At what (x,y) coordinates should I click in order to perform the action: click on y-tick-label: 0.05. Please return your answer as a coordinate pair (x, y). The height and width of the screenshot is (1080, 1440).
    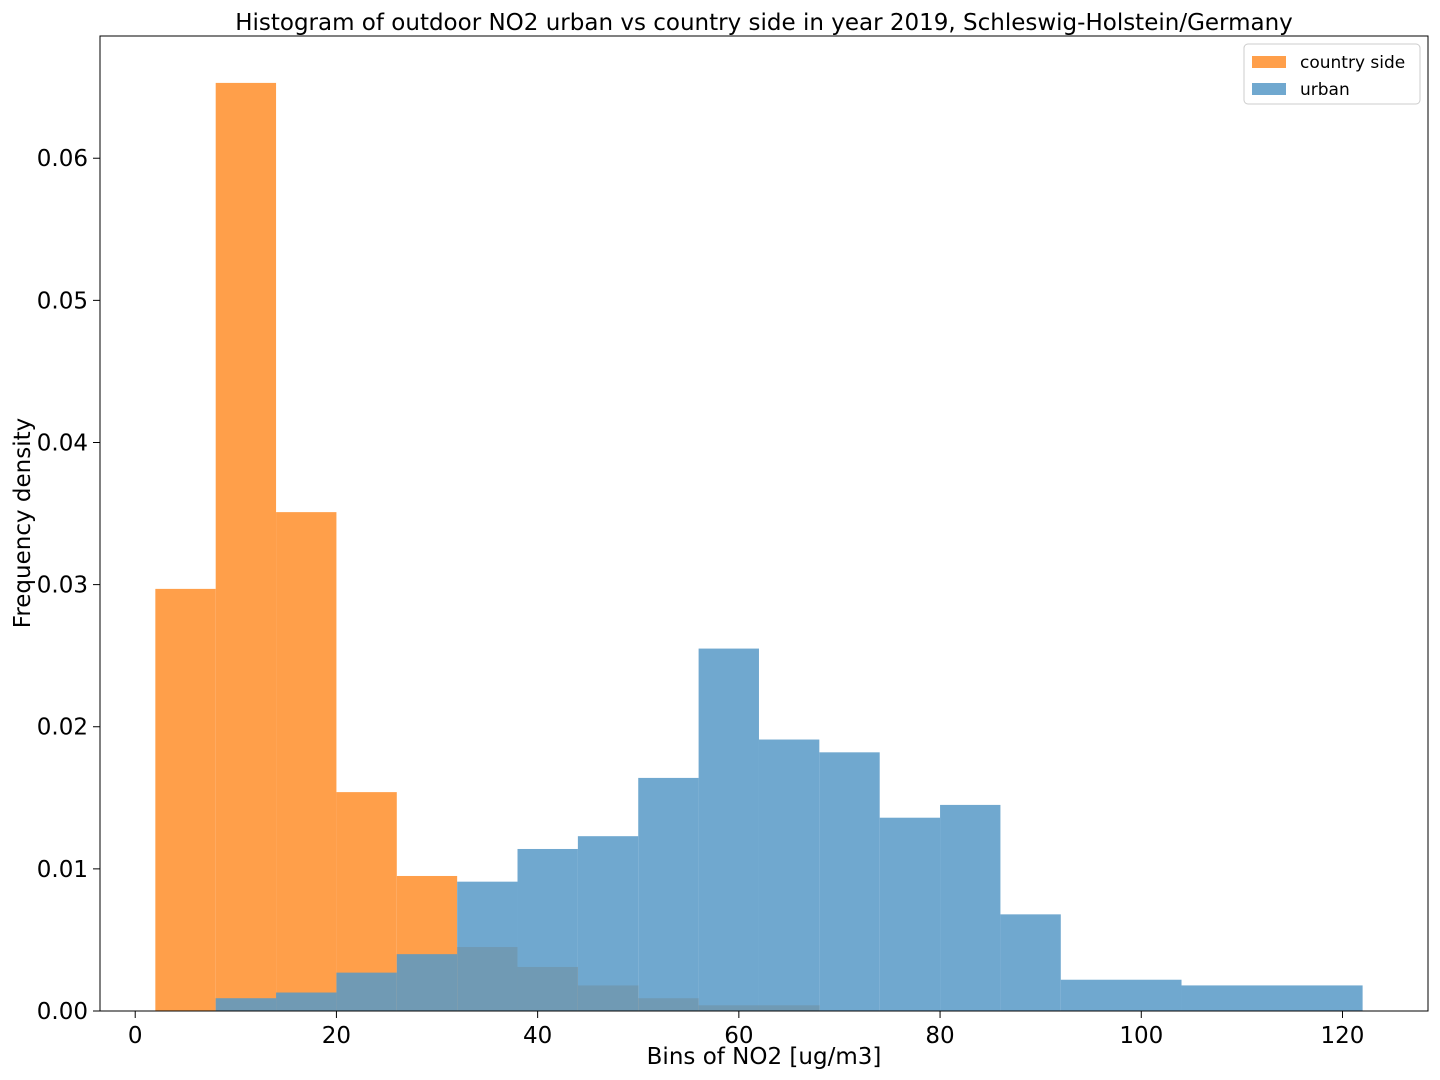
    Looking at the image, I should click on (62, 301).